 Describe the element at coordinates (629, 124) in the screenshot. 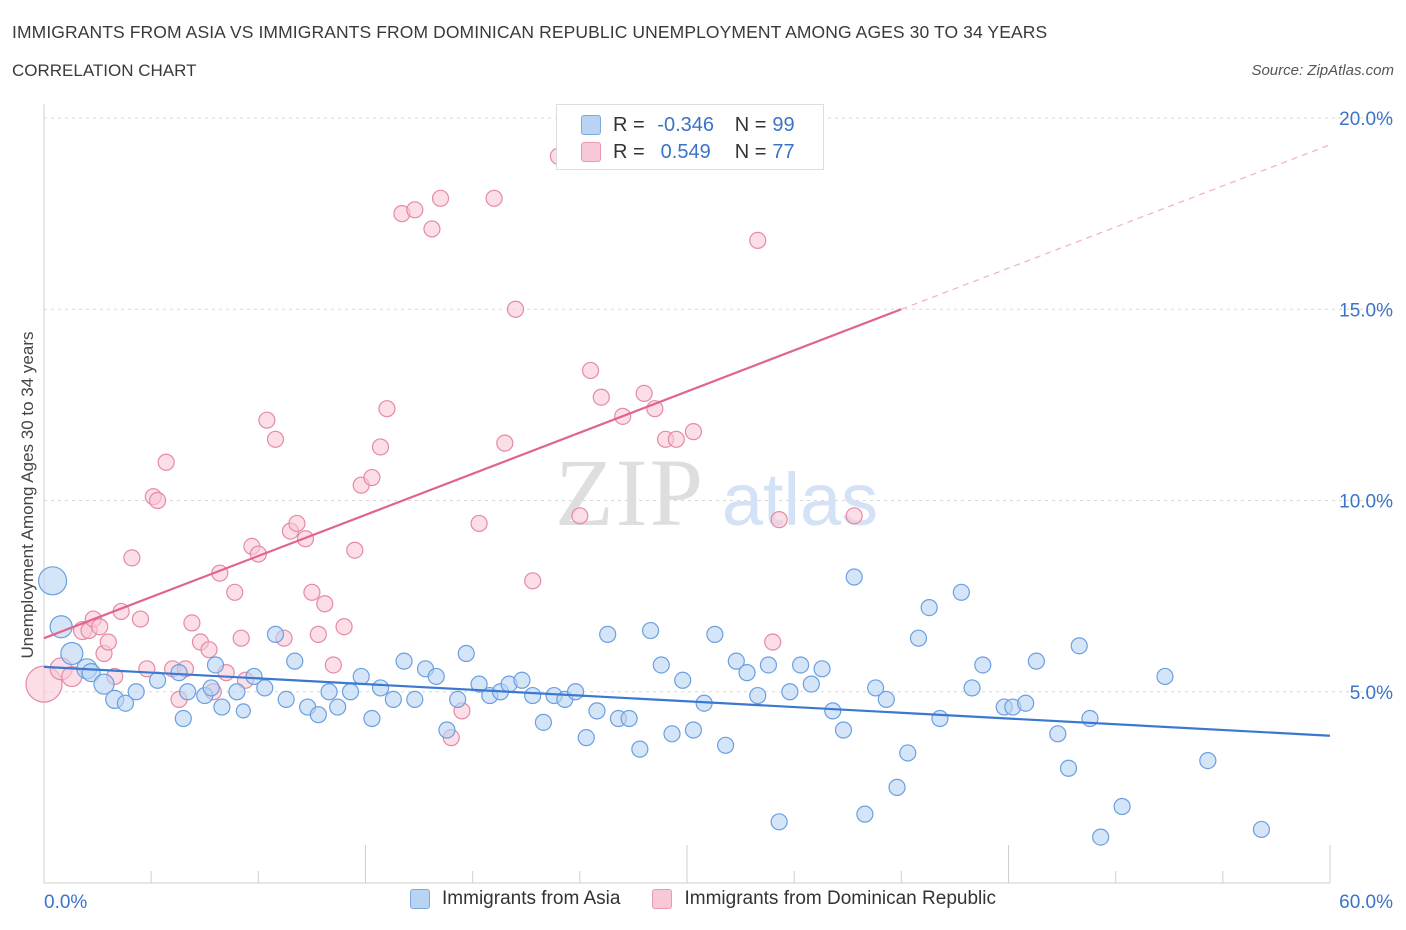

I see `legend-r-label: R =` at that location.